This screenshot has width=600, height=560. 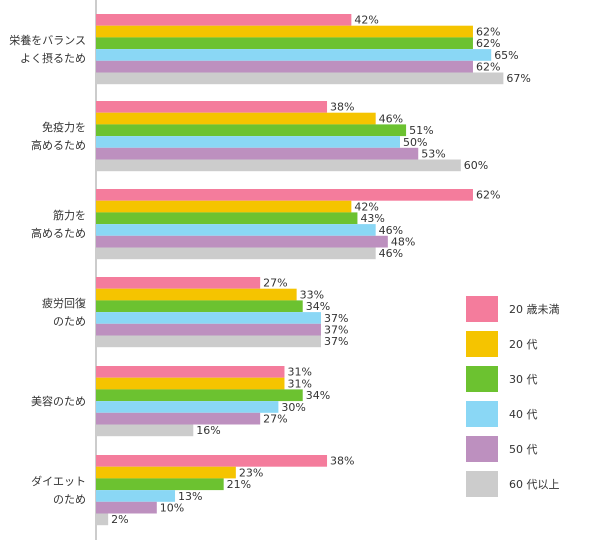 What do you see at coordinates (534, 309) in the screenshot?
I see `legend-label: 20 歳未満` at bounding box center [534, 309].